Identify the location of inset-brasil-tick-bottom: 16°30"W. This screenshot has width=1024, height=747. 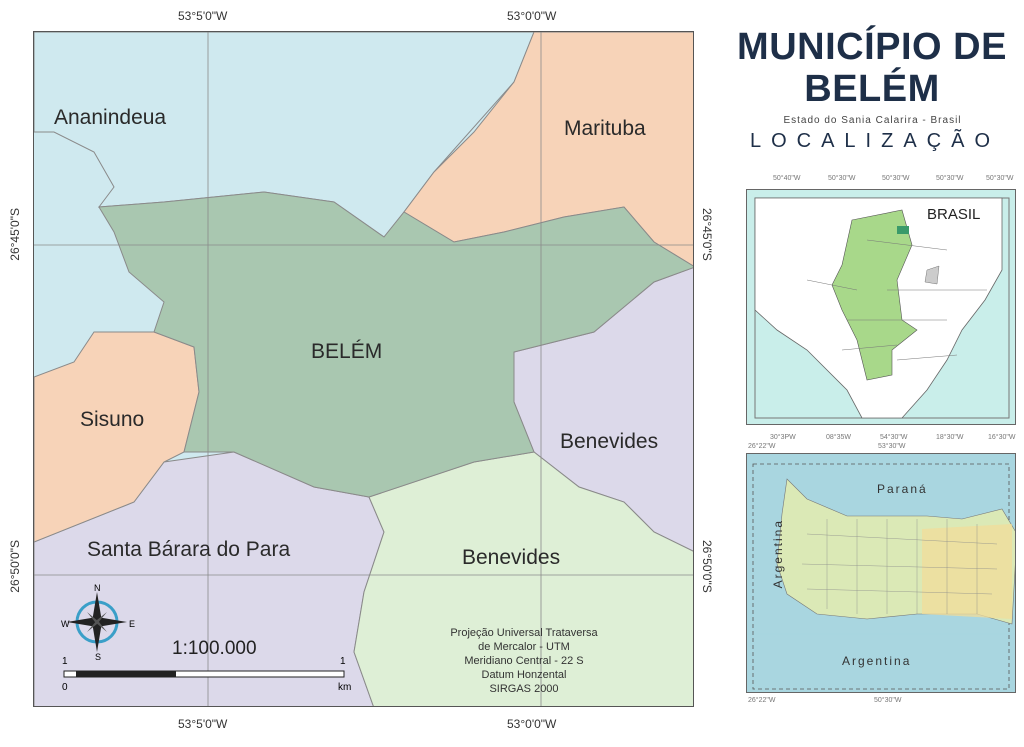
(1002, 437).